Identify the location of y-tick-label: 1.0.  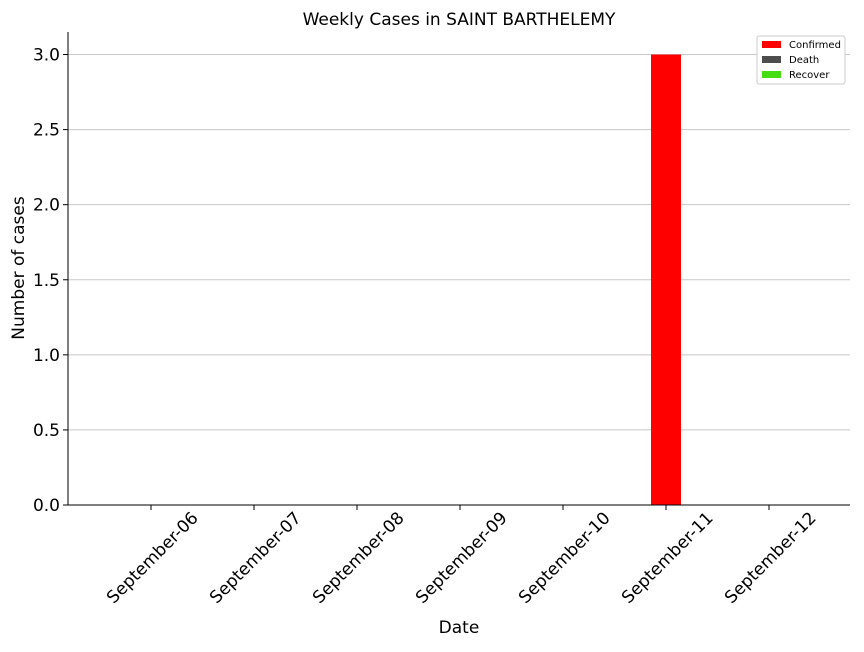
(46, 356).